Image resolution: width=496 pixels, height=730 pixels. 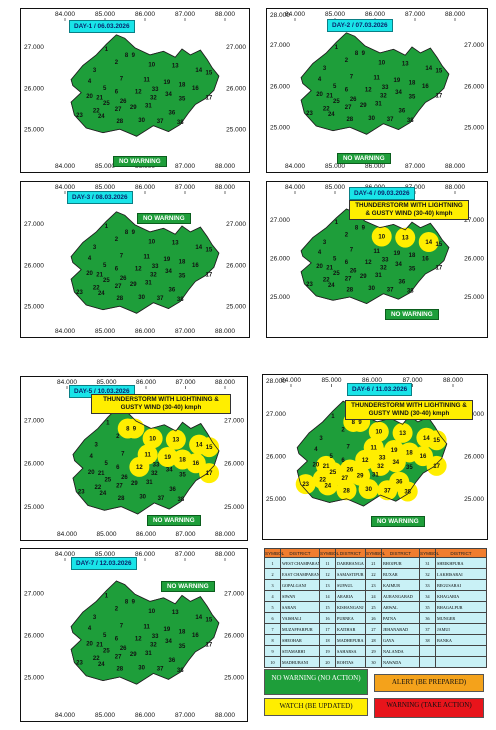 What do you see at coordinates (151, 612) in the screenshot?
I see `district-number: 10` at bounding box center [151, 612].